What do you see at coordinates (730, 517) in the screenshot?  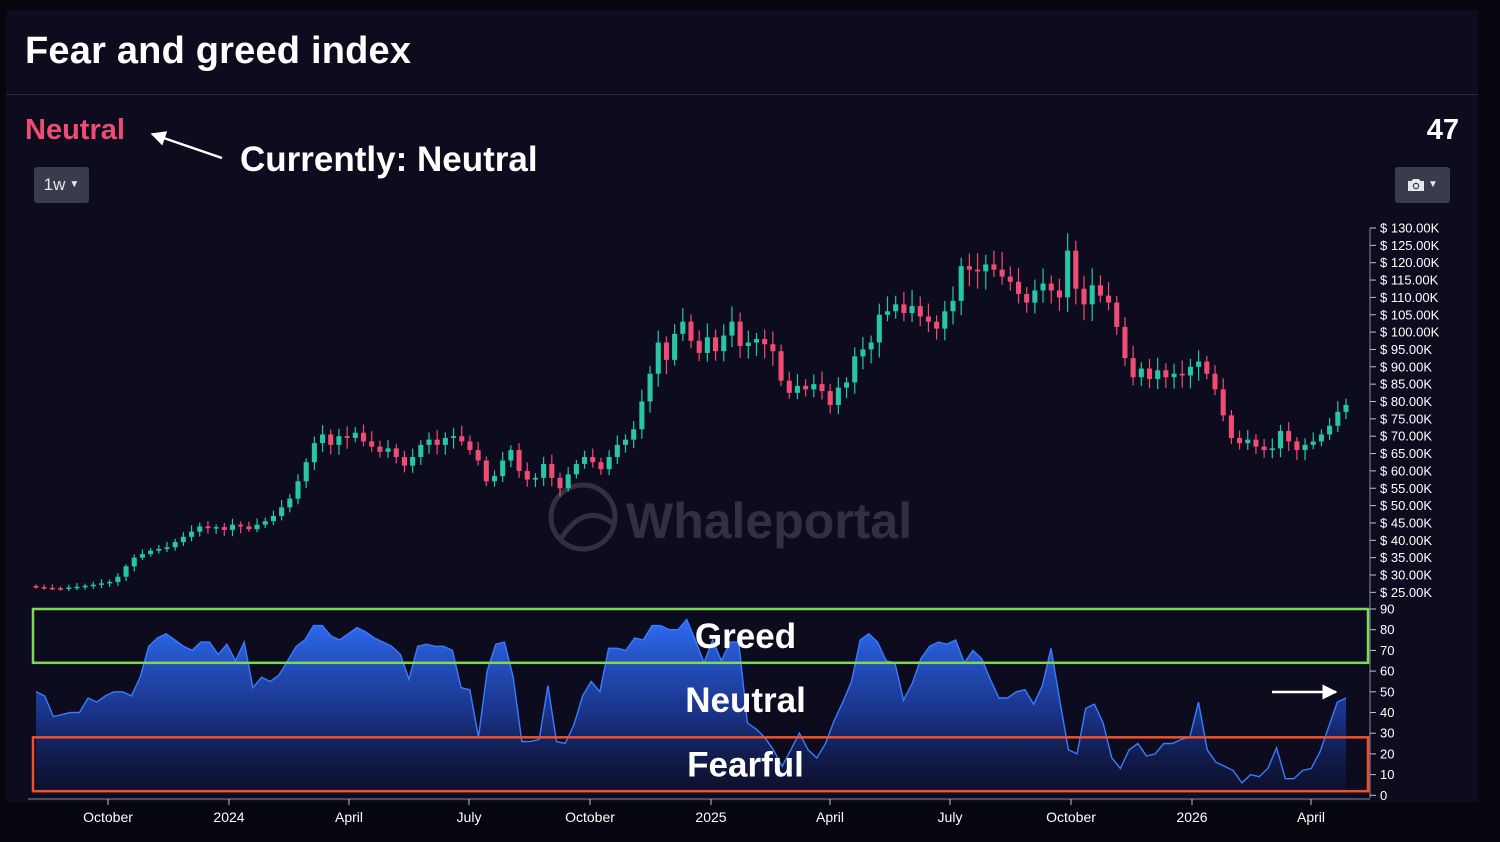 I see `watermark: Whaleportal` at bounding box center [730, 517].